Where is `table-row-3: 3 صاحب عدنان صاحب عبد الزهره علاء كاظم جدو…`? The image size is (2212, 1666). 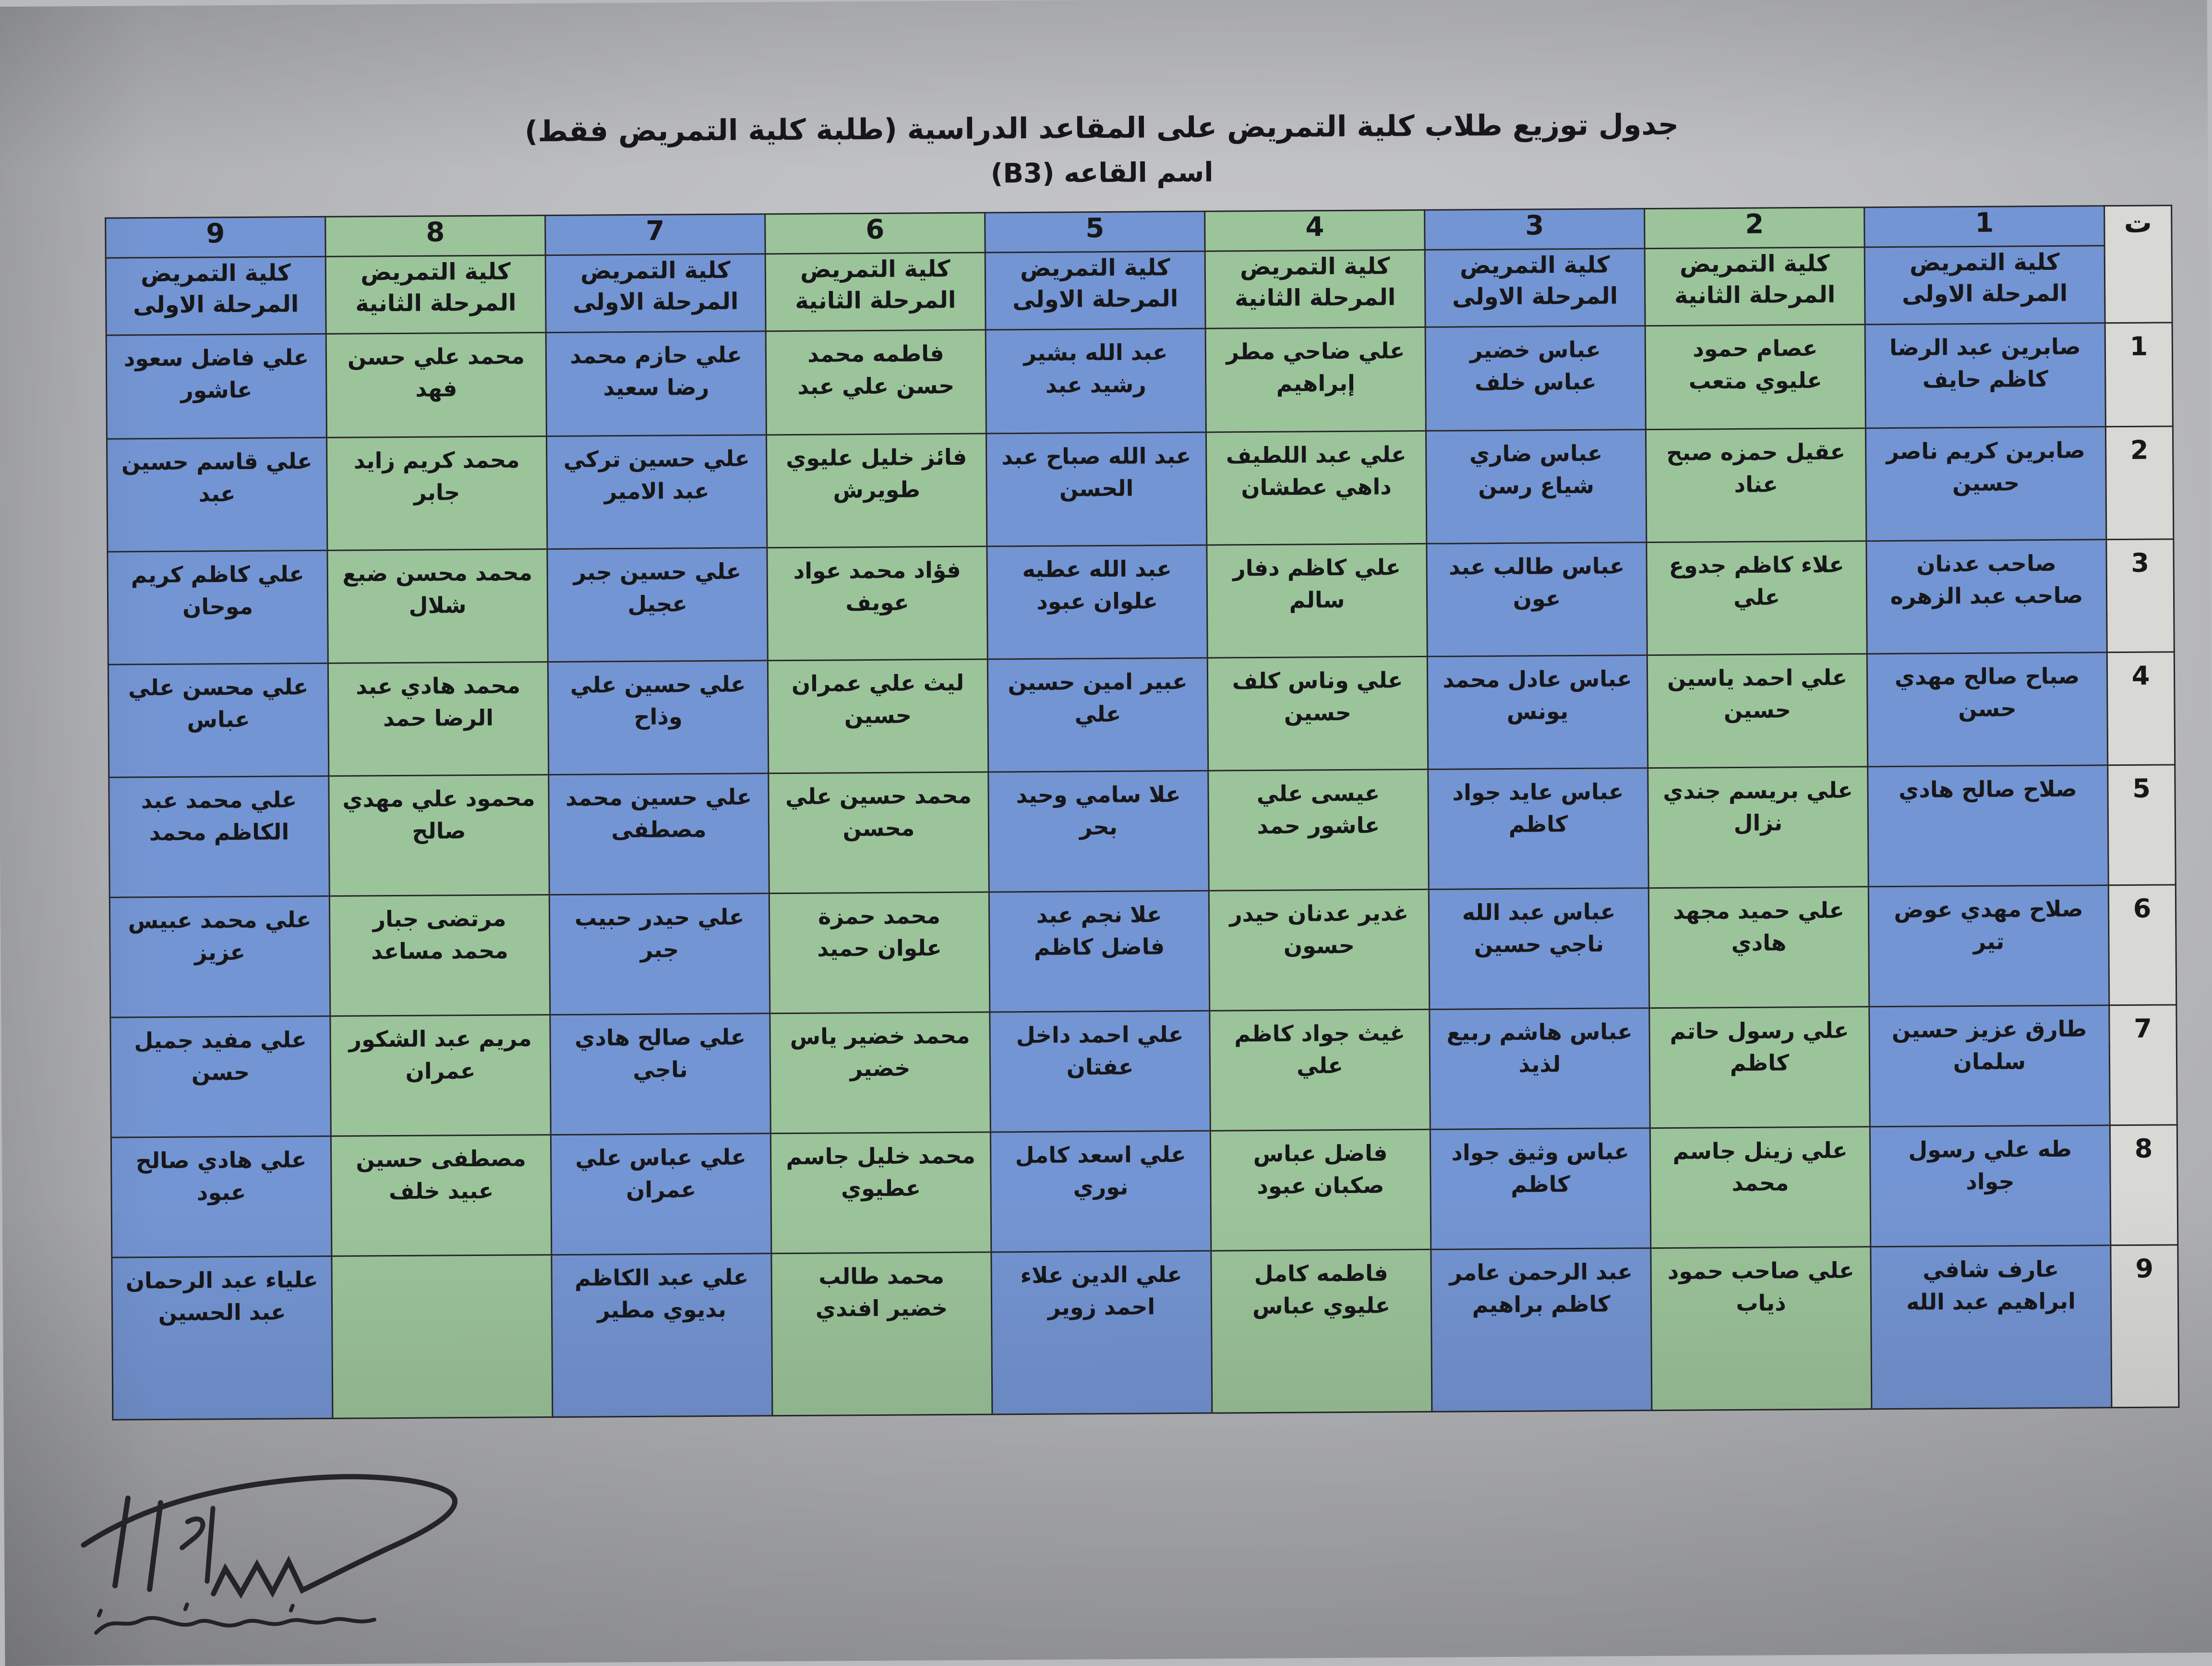 table-row-3: 3 صاحب عدنان صاحب عبد الزهره علاء كاظم جدو… is located at coordinates (1141, 602).